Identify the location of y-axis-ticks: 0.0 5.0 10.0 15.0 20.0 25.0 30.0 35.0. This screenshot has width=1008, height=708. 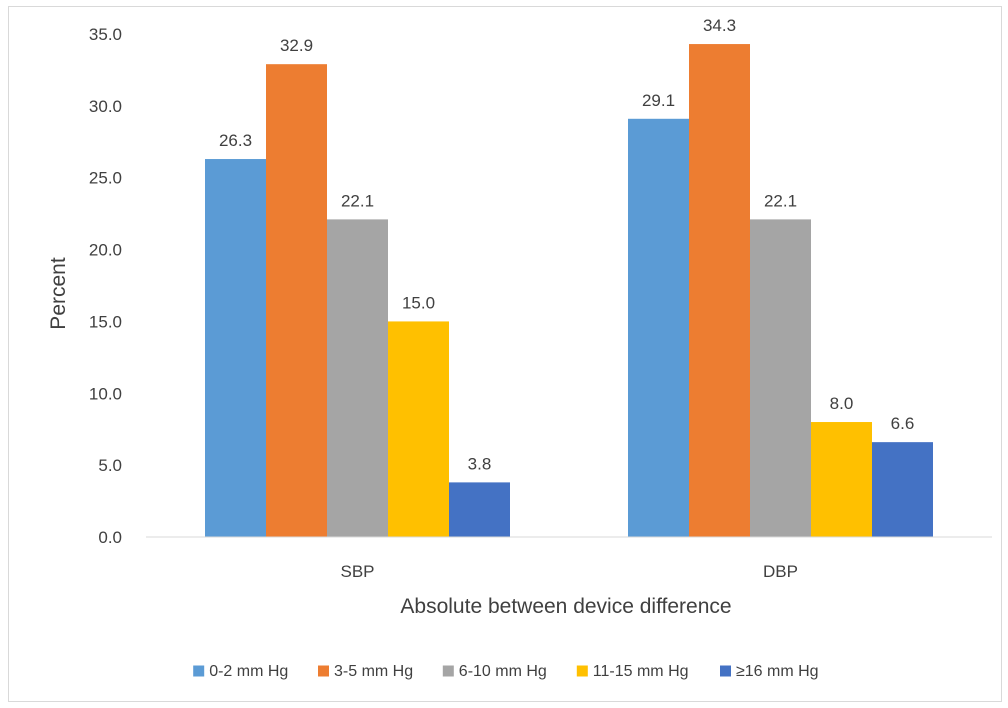
(105, 286).